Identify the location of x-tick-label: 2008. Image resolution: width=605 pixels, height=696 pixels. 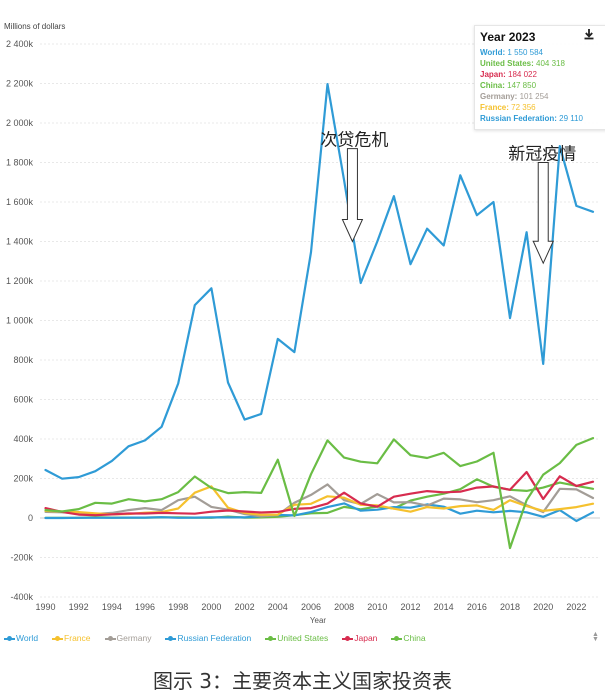
(344, 607).